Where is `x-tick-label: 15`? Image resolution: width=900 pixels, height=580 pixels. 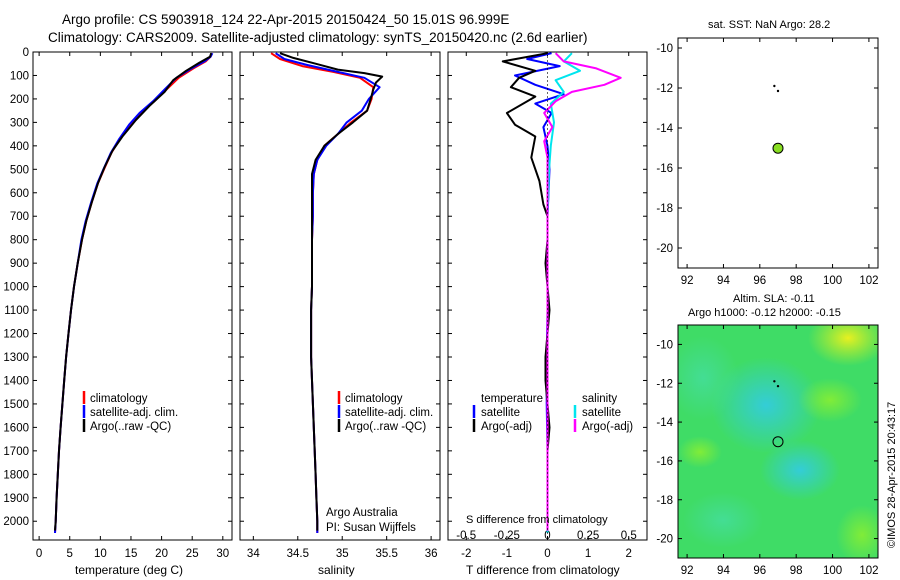
x-tick-label: 15 is located at coordinates (131, 554).